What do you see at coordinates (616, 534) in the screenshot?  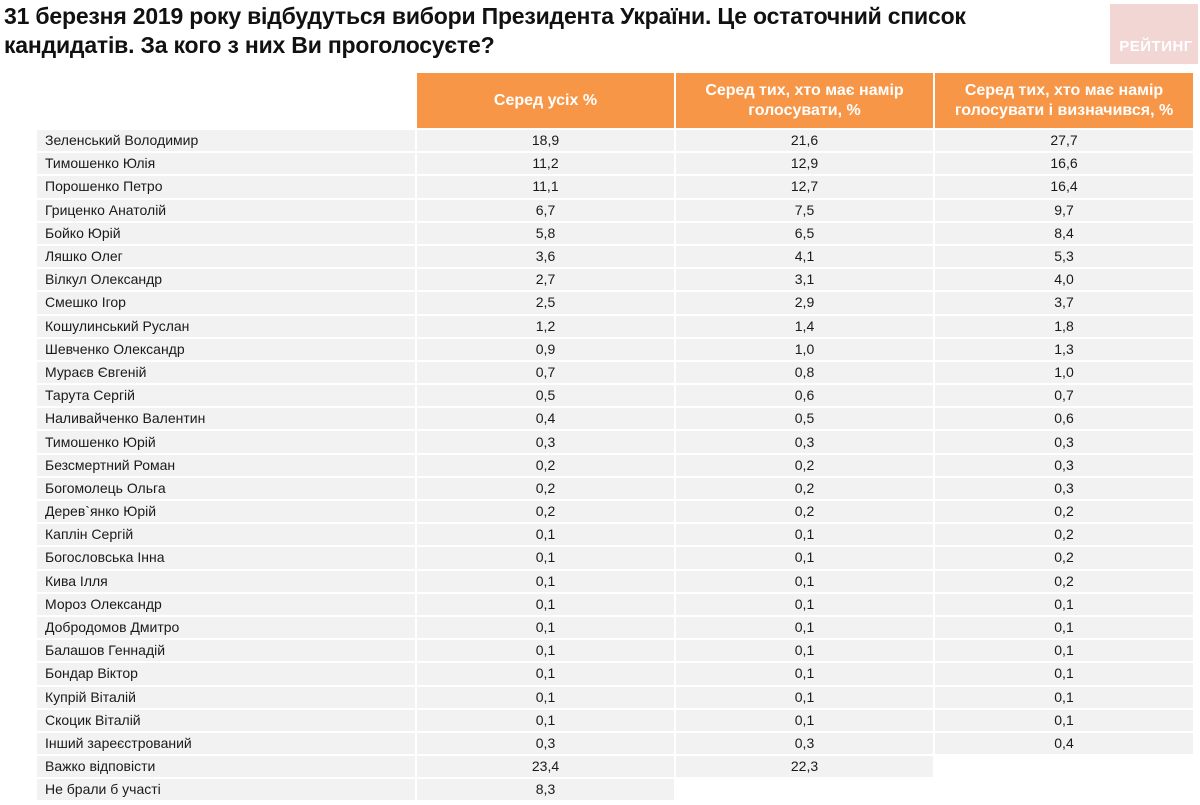 I see `table-row: Каплін Сергій 0,1 0,1 0,2` at bounding box center [616, 534].